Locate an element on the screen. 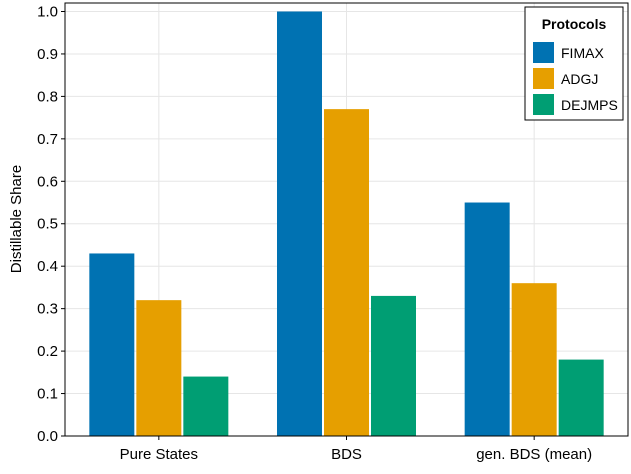 Image resolution: width=631 pixels, height=474 pixels. y-tick-label: 0.9 is located at coordinates (47, 54).